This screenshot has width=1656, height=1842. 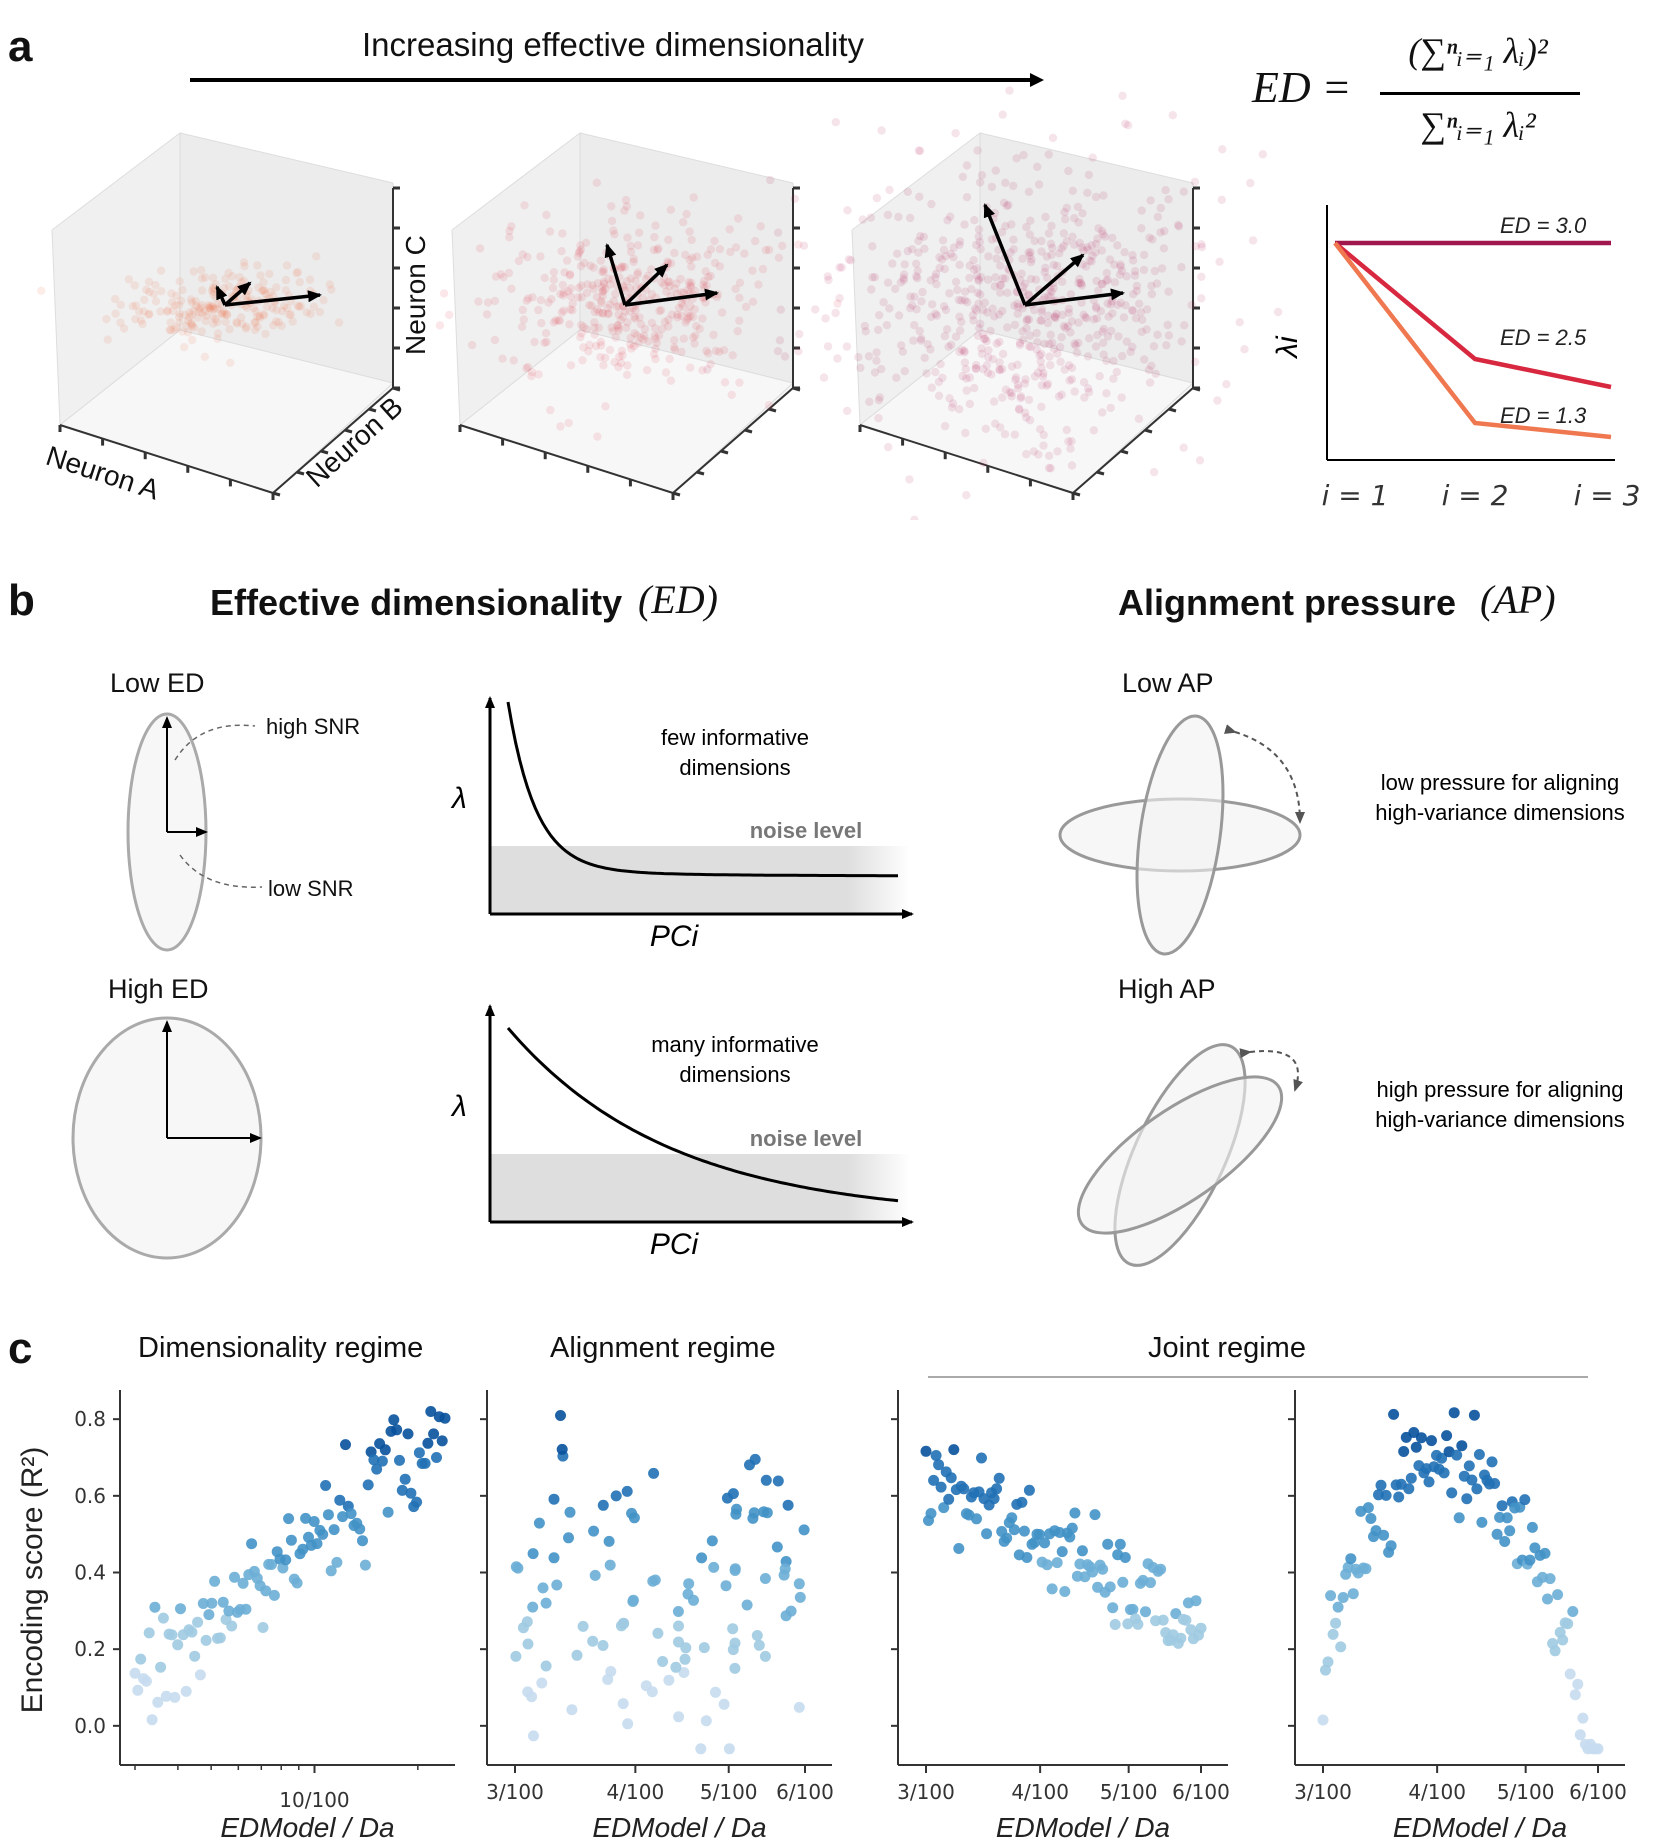 I want to click on joint-regime-bracket, so click(x=1258, y=1377).